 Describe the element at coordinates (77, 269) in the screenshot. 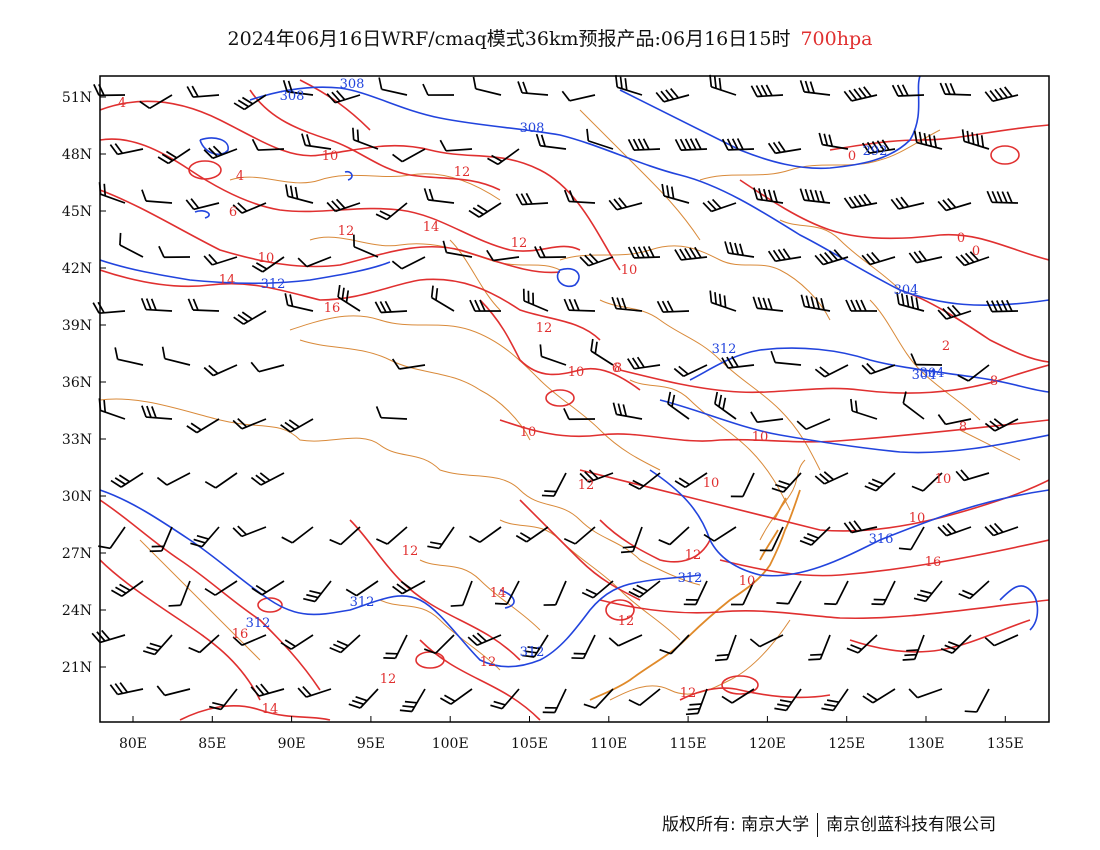

I see `lat-tick-label: 42N` at that location.